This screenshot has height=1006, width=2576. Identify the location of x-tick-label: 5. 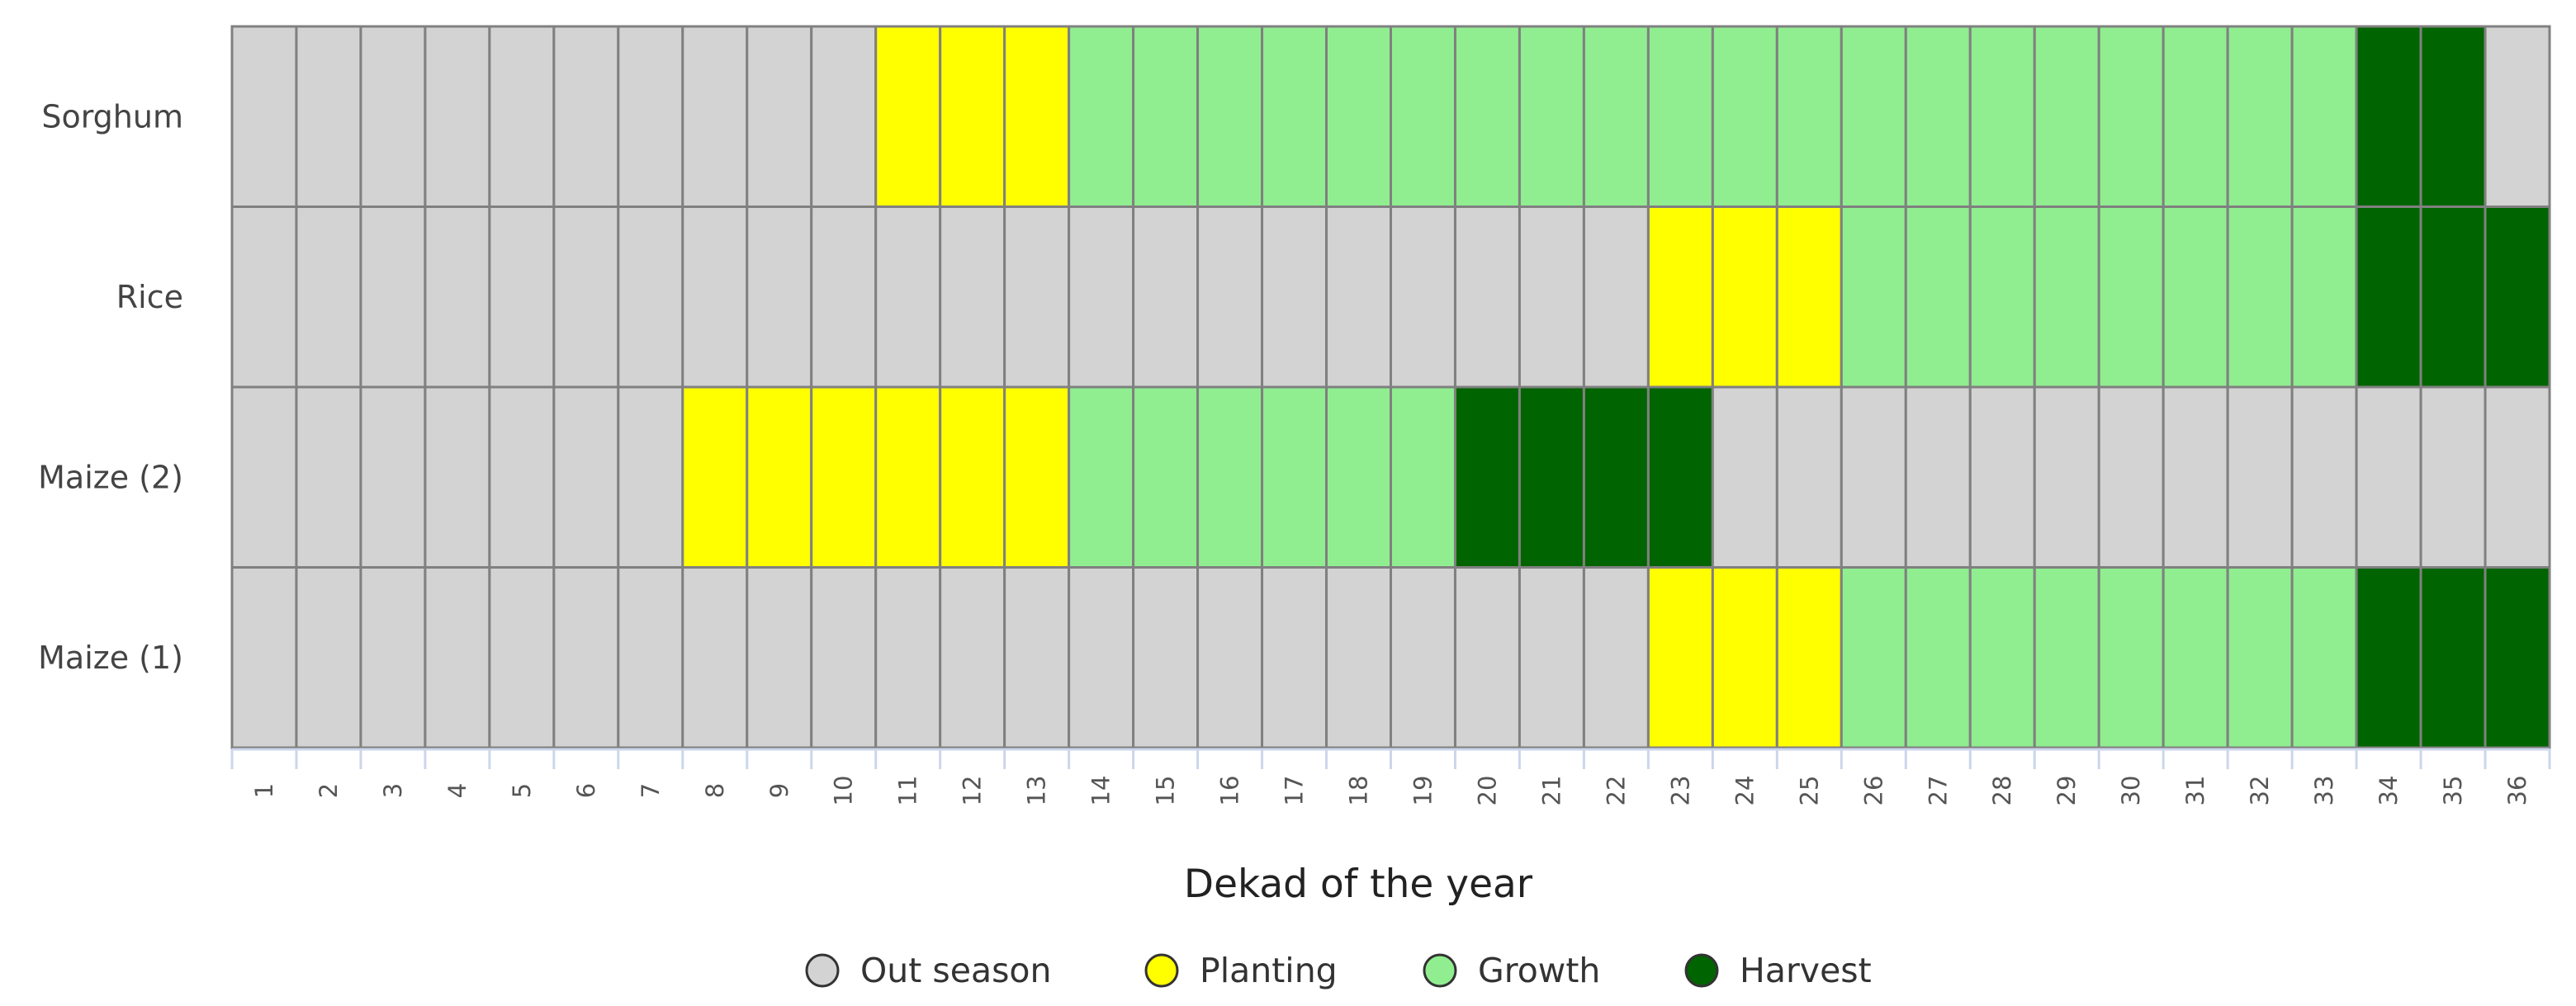
(522, 790).